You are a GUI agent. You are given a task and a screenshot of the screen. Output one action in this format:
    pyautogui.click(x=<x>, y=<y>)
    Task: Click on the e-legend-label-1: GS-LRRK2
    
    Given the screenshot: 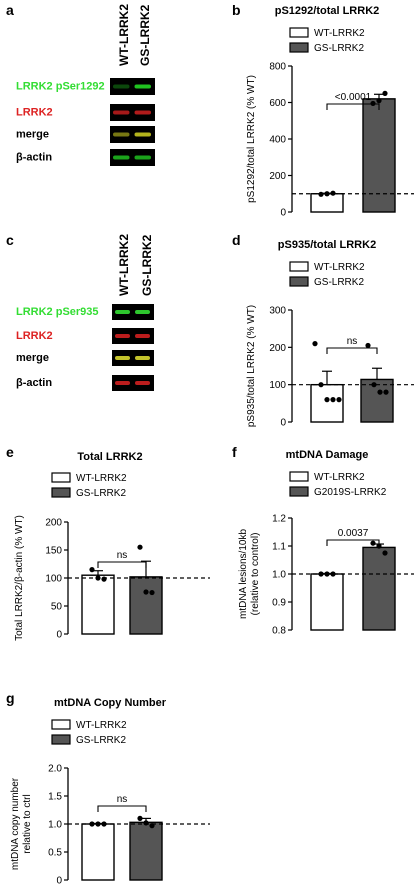 What is the action you would take?
    pyautogui.click(x=101, y=493)
    